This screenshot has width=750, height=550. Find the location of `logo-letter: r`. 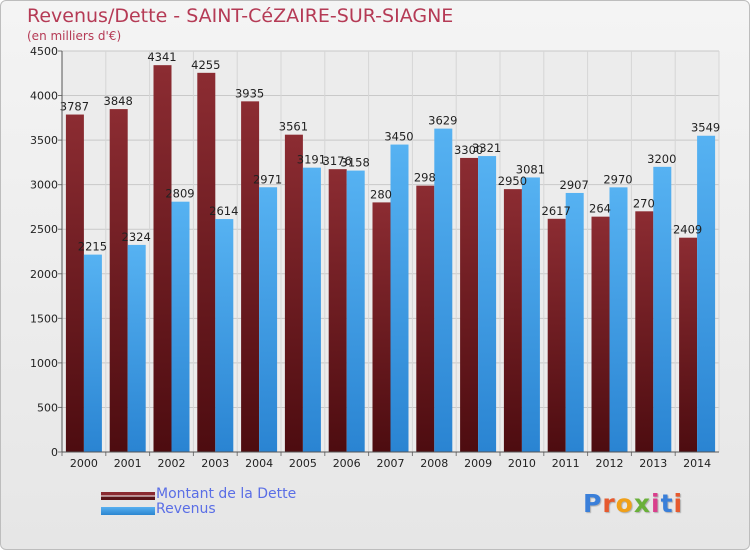

logo-letter: r is located at coordinates (609, 503).